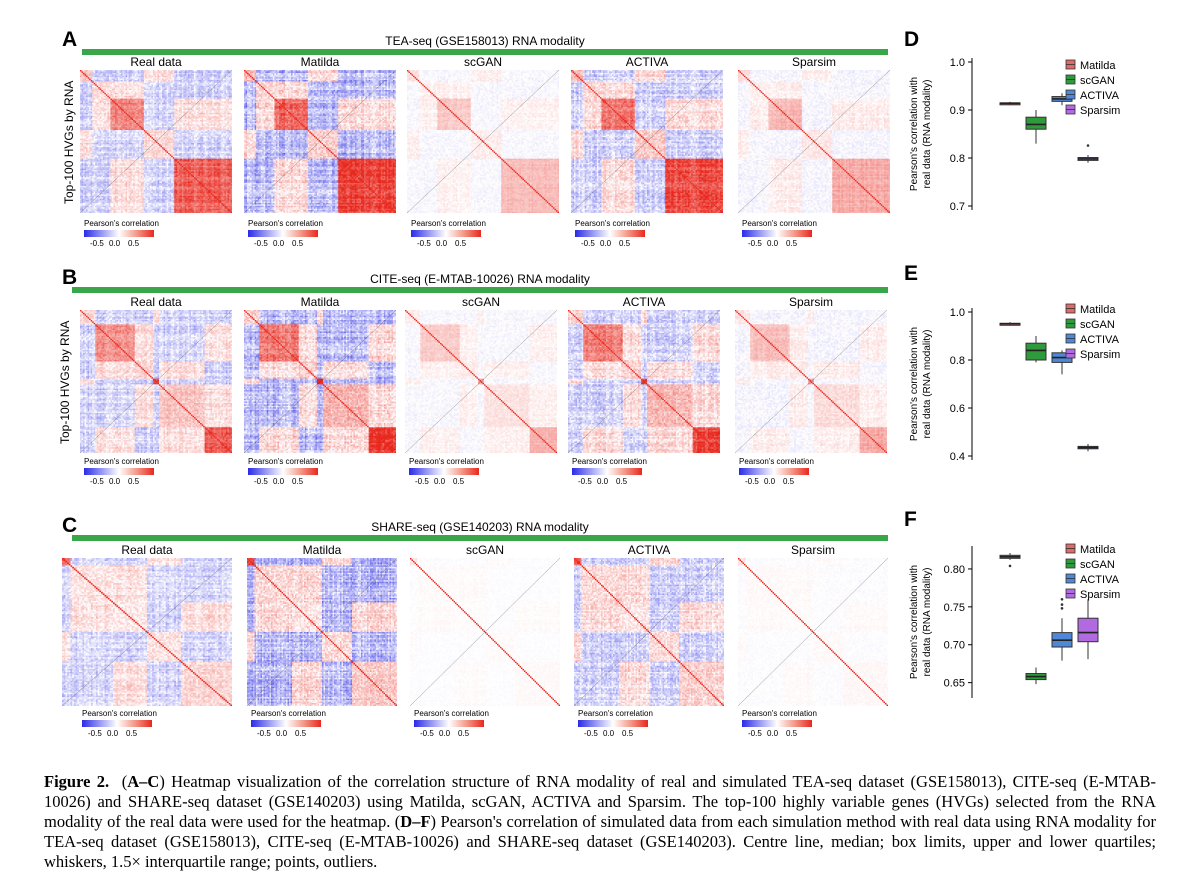 This screenshot has height=880, width=1200. What do you see at coordinates (957, 207) in the screenshot?
I see `y-tick-label: 0.7` at bounding box center [957, 207].